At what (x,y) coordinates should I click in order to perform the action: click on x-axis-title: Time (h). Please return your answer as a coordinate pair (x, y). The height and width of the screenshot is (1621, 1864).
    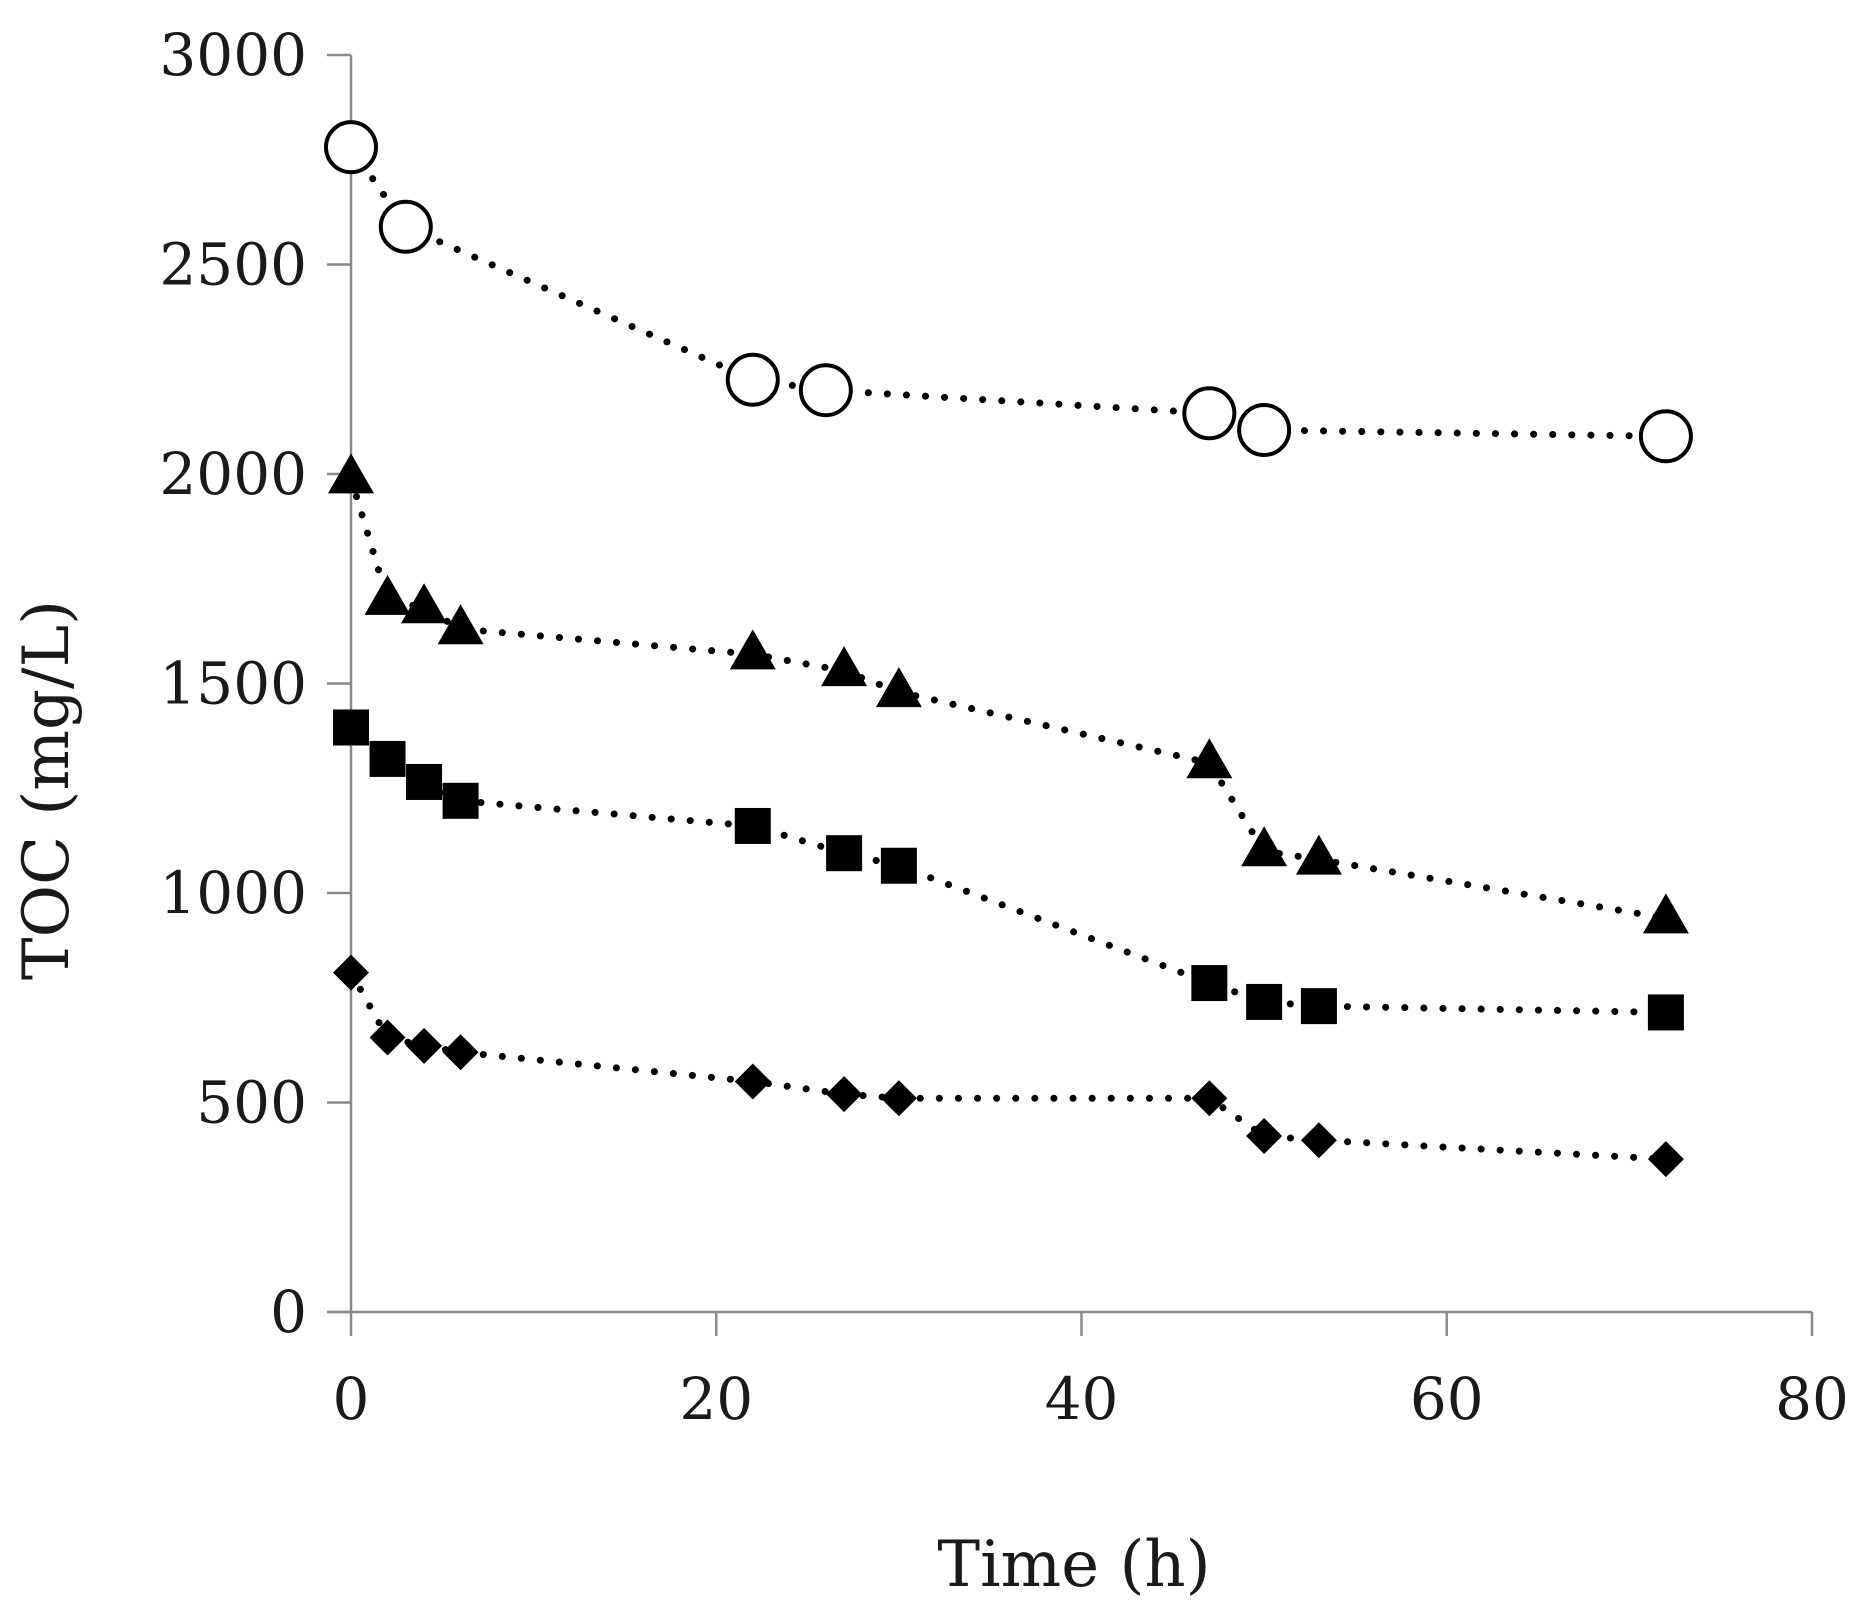
    Looking at the image, I should click on (1073, 1565).